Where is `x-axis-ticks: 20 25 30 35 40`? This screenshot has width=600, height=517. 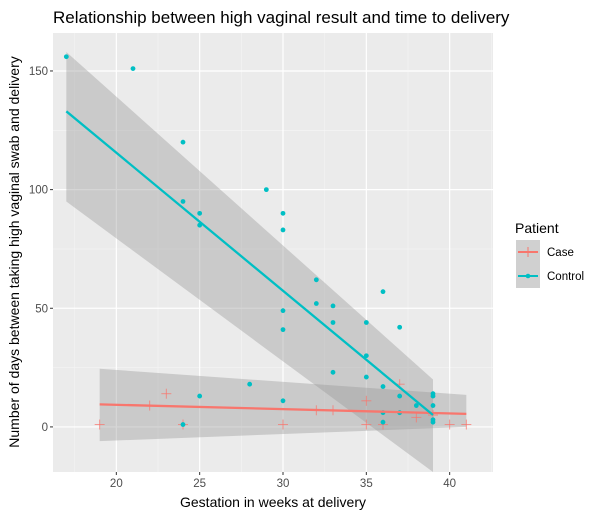
x-axis-ticks: 20 25 30 35 40 is located at coordinates (283, 481).